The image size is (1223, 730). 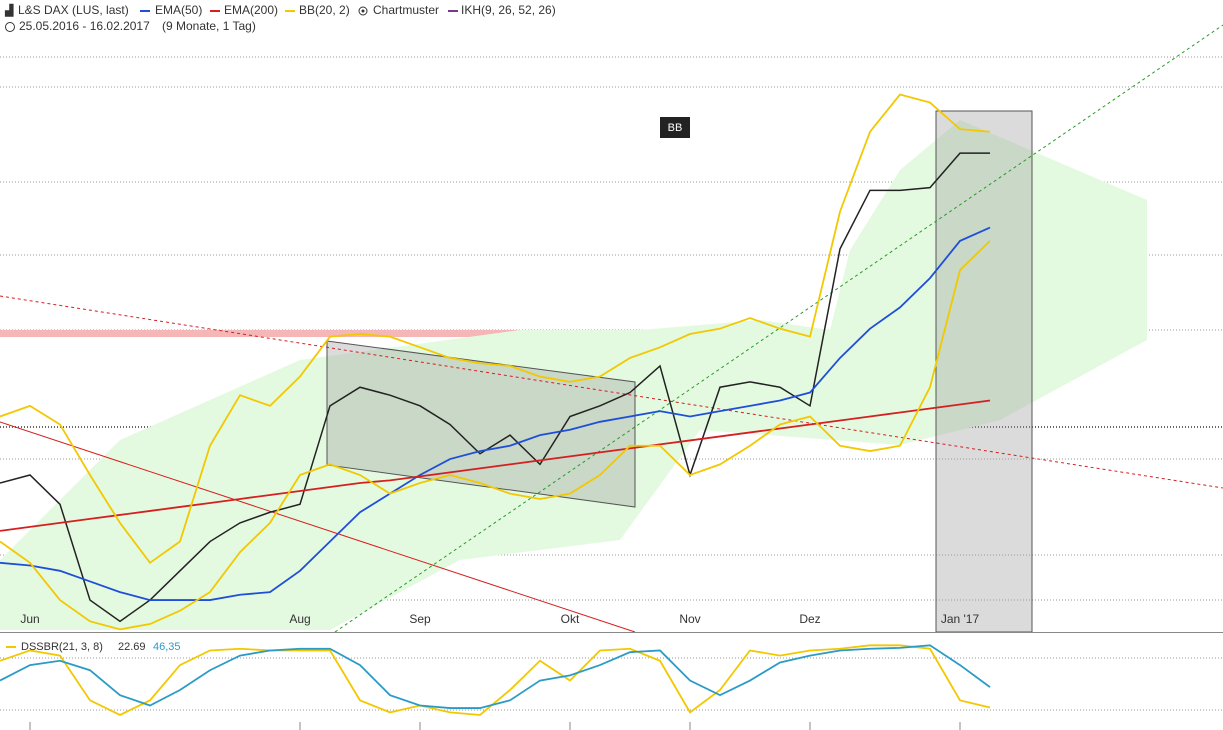 What do you see at coordinates (209, 26) in the screenshot?
I see `period-span: (9 Monate, 1 Tag)` at bounding box center [209, 26].